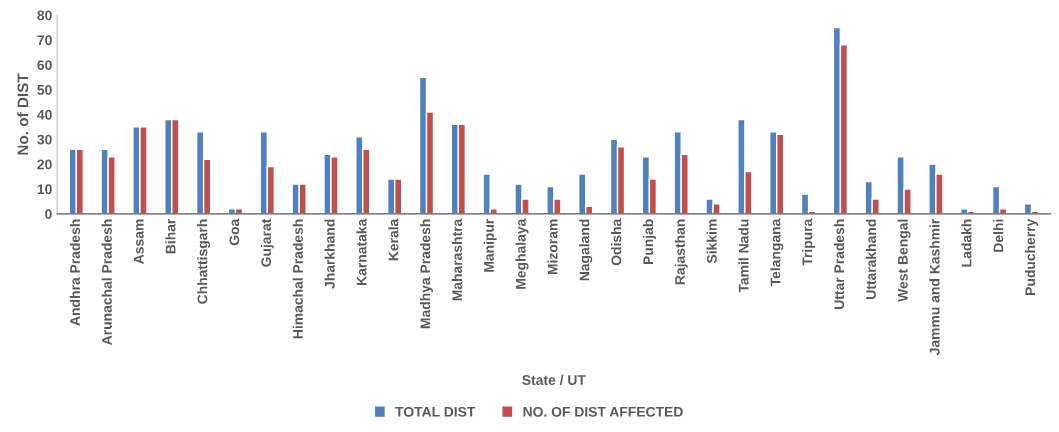  What do you see at coordinates (329, 254) in the screenshot?
I see `x-tick-label: Jharkhand` at bounding box center [329, 254].